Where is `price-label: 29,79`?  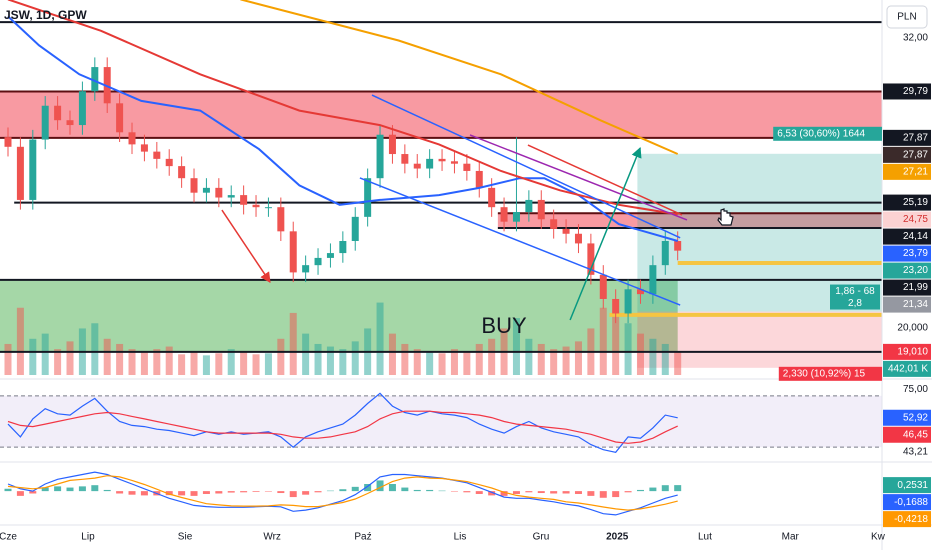
price-label: 29,79 is located at coordinates (915, 91).